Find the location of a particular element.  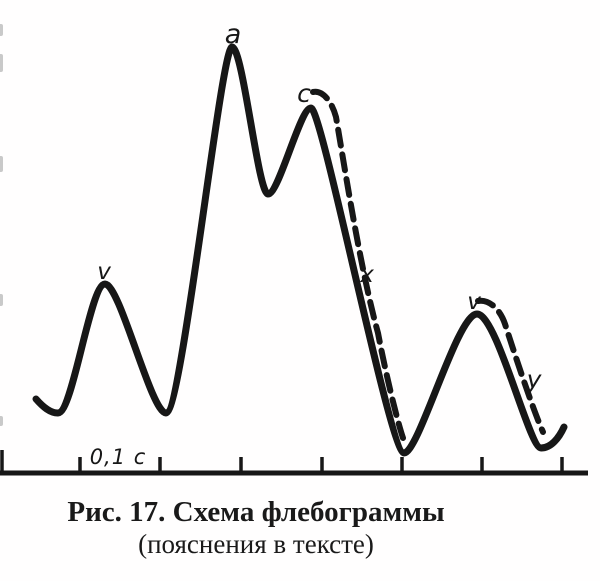

time-scale-label: 0,1 с is located at coordinates (118, 457).